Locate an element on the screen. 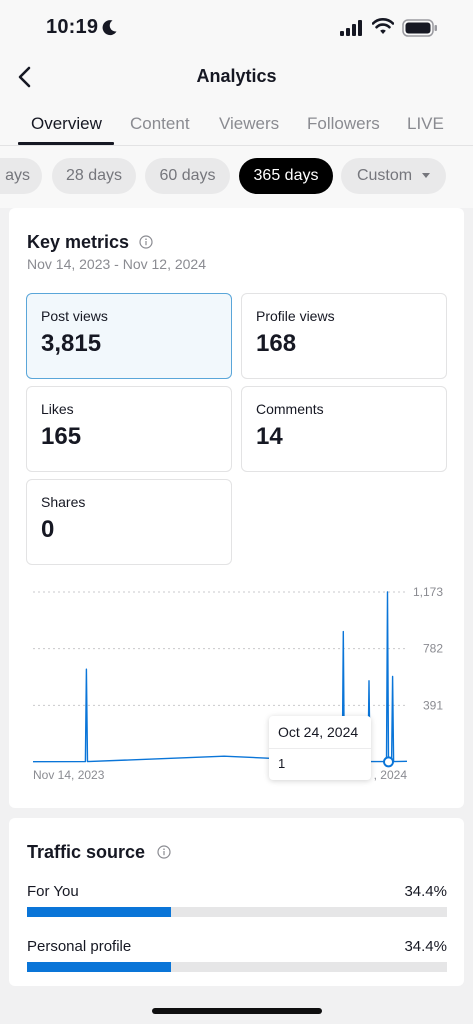  key-metrics-title: Key metrics is located at coordinates (78, 242).